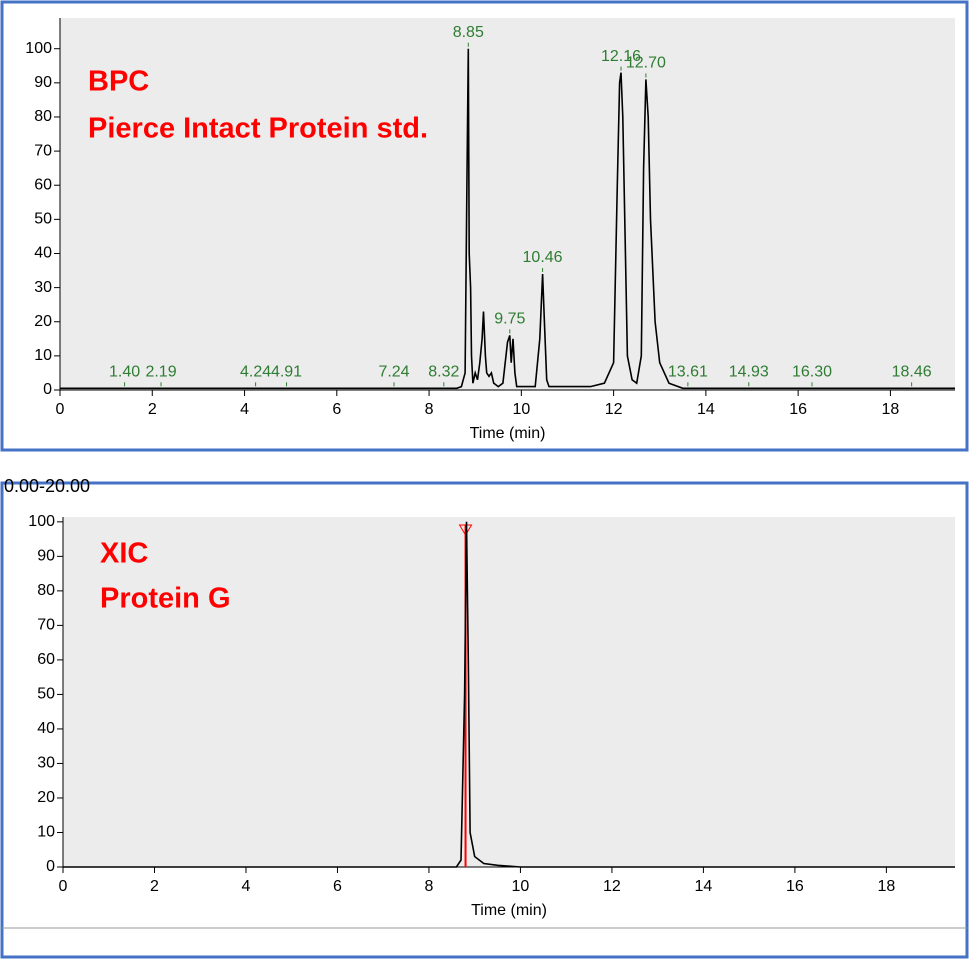 The height and width of the screenshot is (959, 970). I want to click on peak-label: 9.75, so click(509, 319).